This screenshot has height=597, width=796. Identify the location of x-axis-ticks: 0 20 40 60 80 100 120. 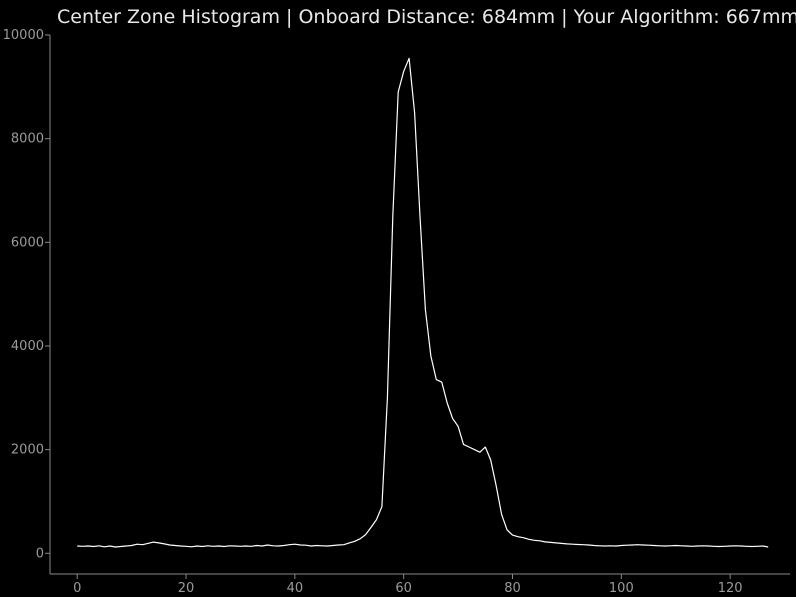
(408, 585).